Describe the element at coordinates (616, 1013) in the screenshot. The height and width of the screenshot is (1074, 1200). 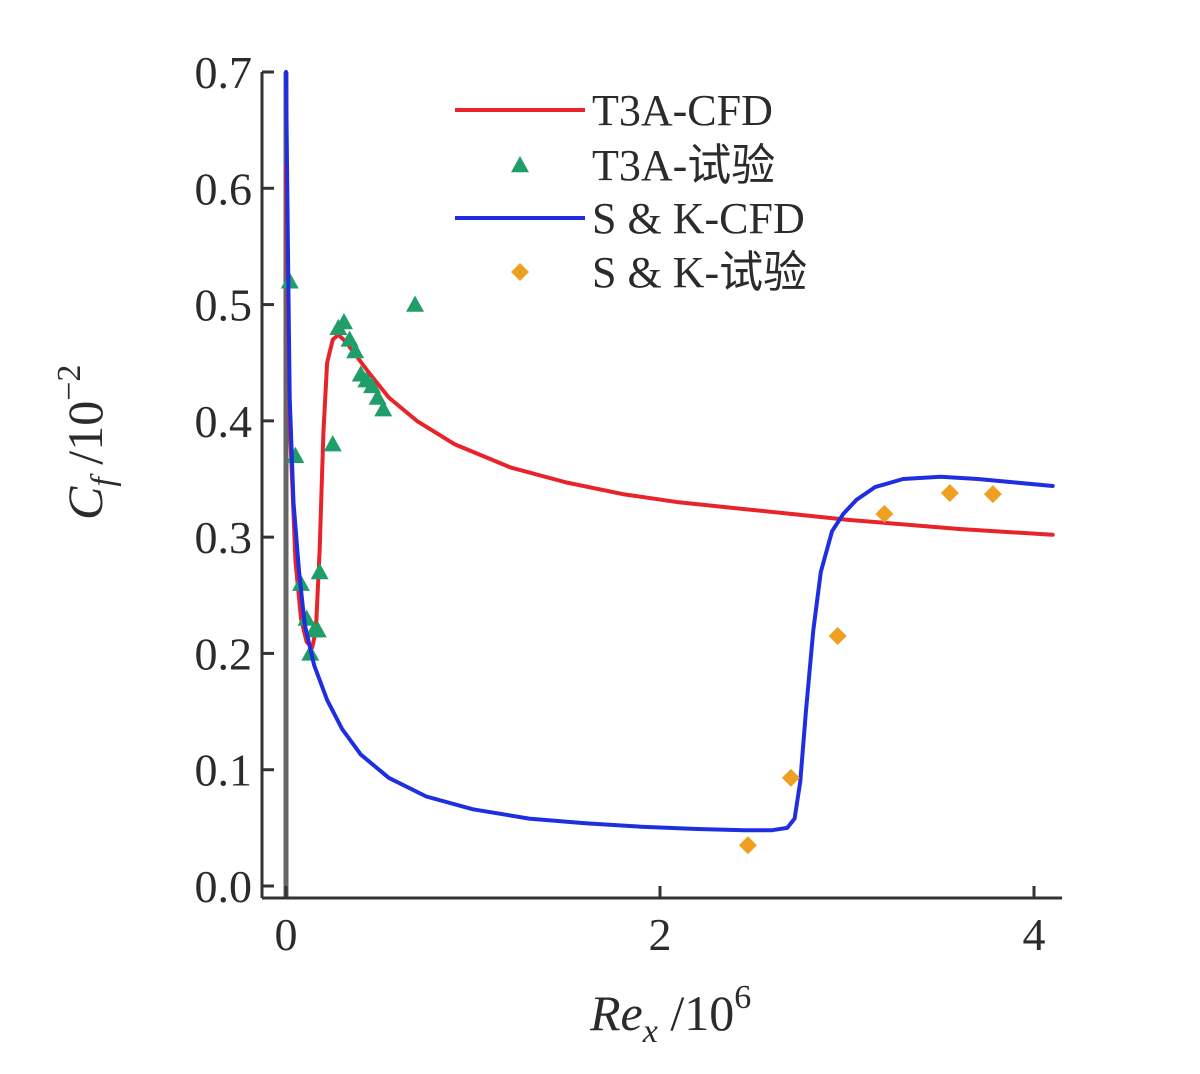
I see `x-title-main: Re` at that location.